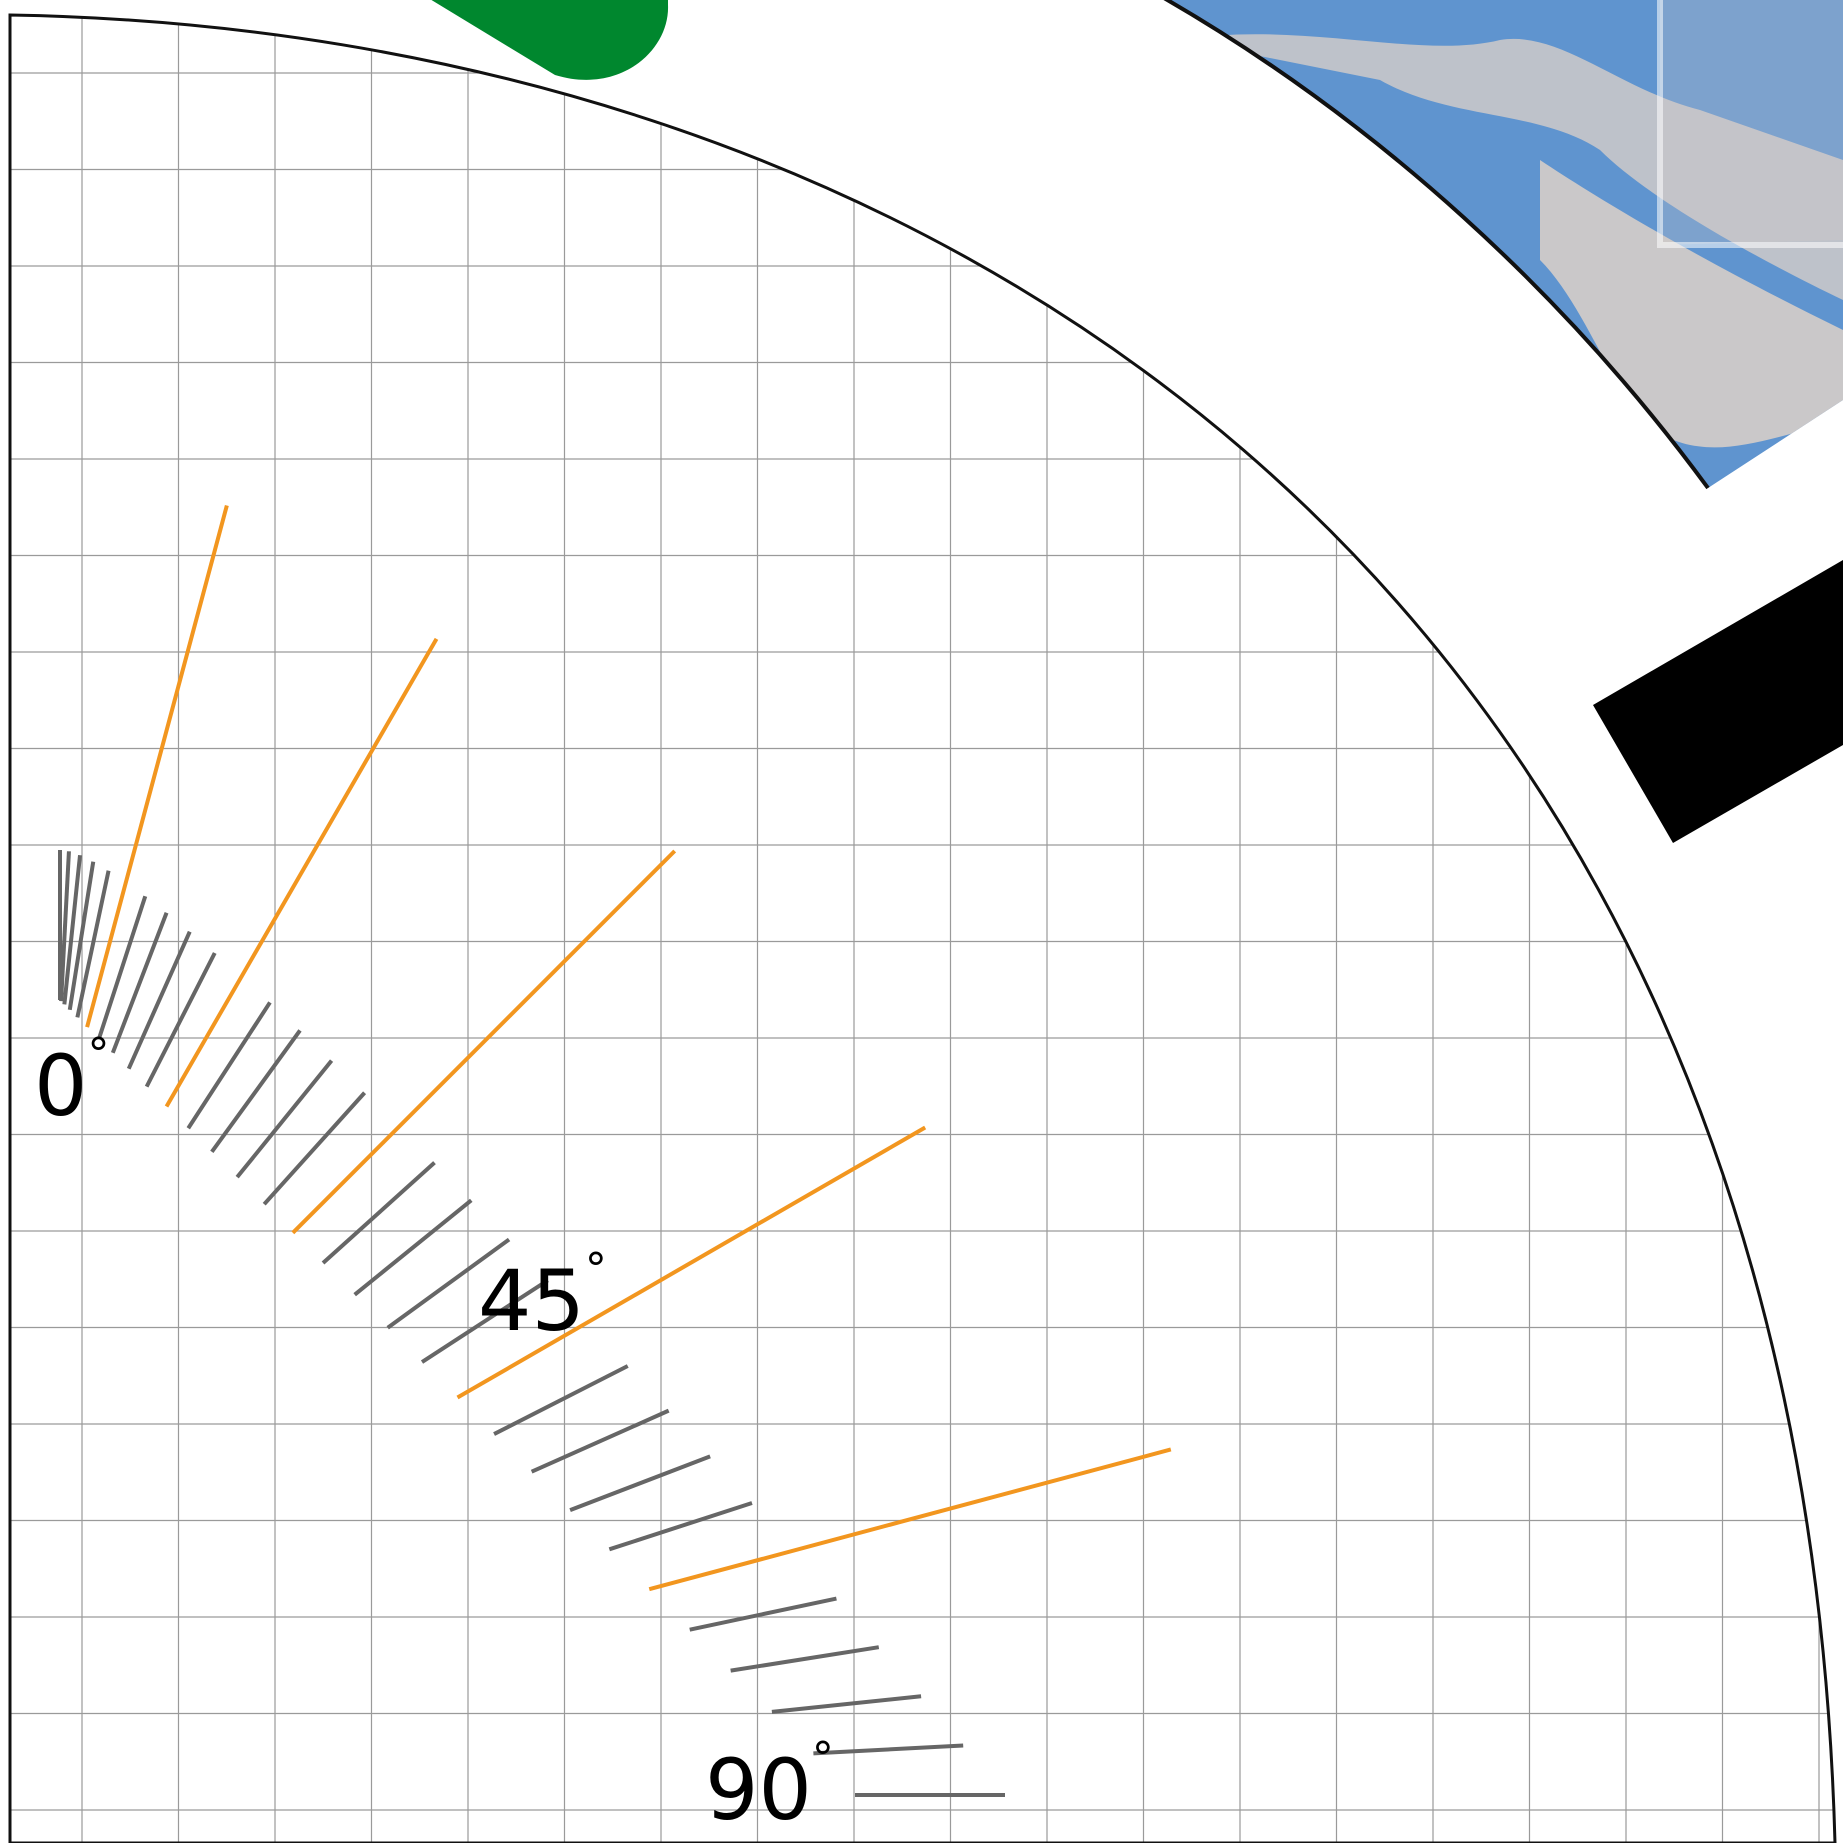 This screenshot has width=1843, height=1843. Describe the element at coordinates (1436, 245) in the screenshot. I see `photo-band-edge` at that location.